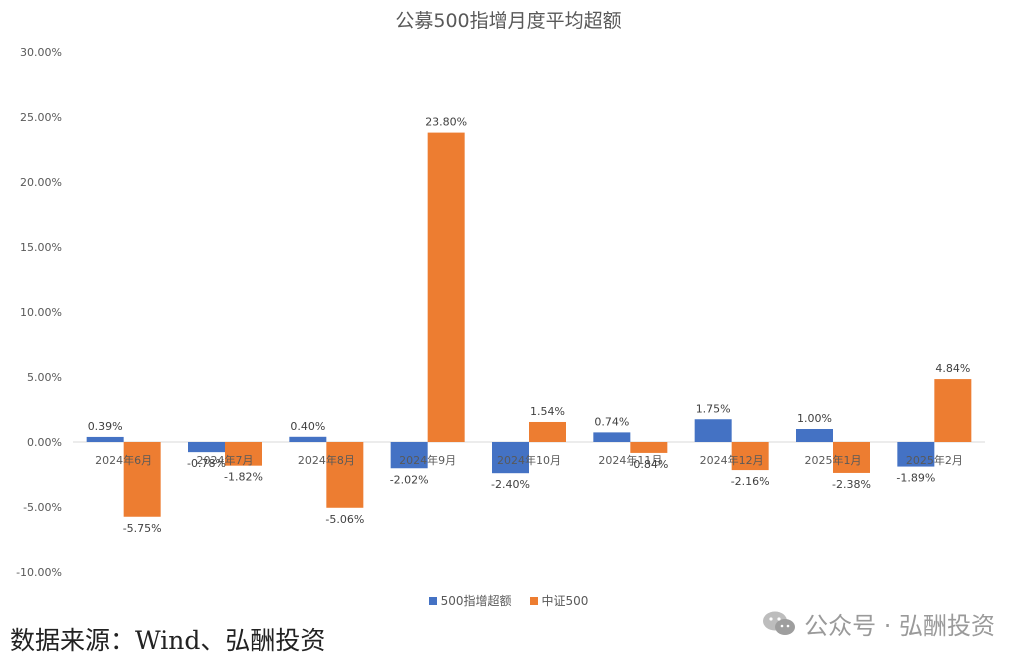  I want to click on data-label: -0.84%, so click(648, 464).